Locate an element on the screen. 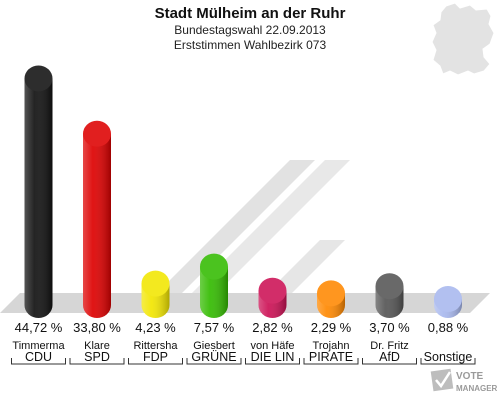  svg-text: VOTE is located at coordinates (470, 376).